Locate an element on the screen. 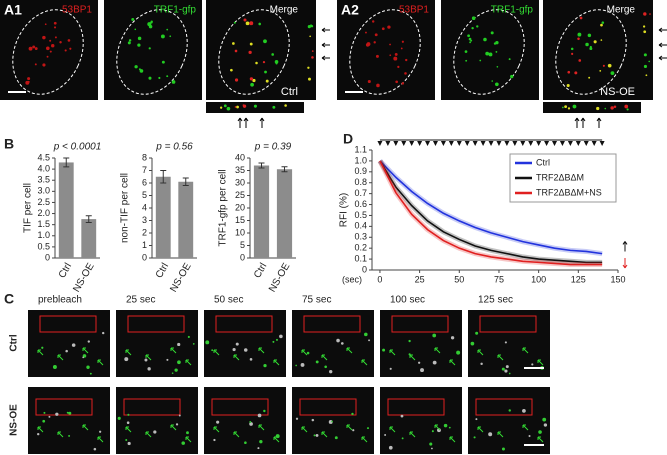 The width and height of the screenshot is (667, 455). x-tick-label: 50 is located at coordinates (459, 279).